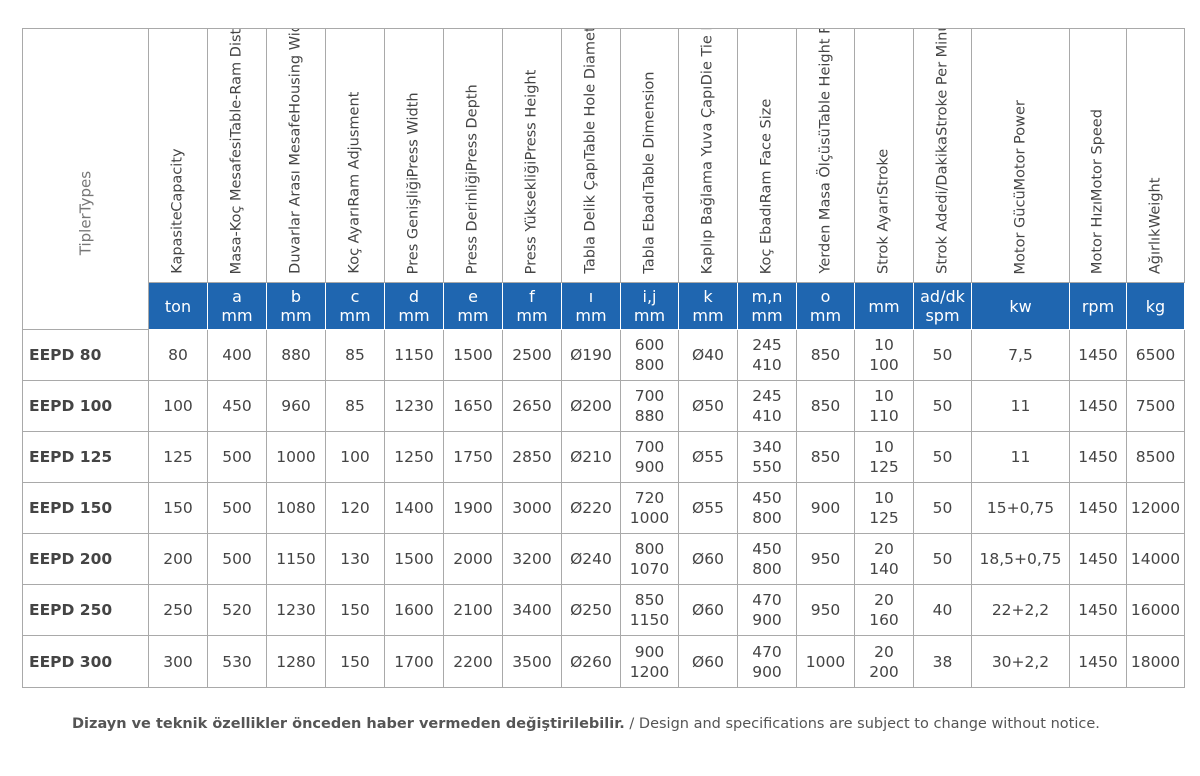 The image size is (1200, 776). Describe the element at coordinates (1155, 661) in the screenshot. I see `cell-value: 18000` at that location.